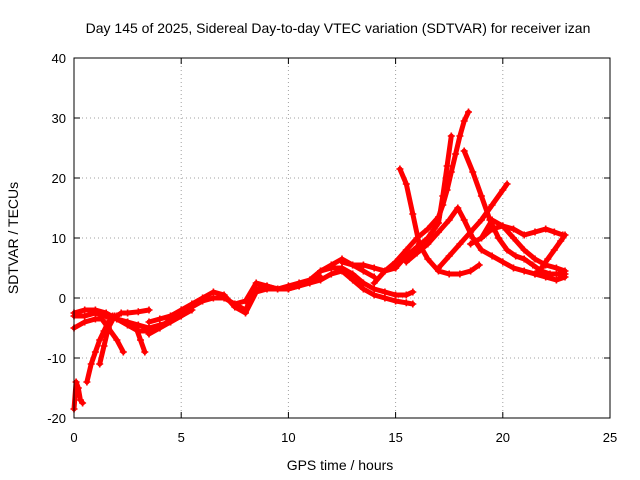 This screenshot has height=480, width=640. What do you see at coordinates (73, 437) in the screenshot?
I see `x-tick-label: 0` at bounding box center [73, 437].